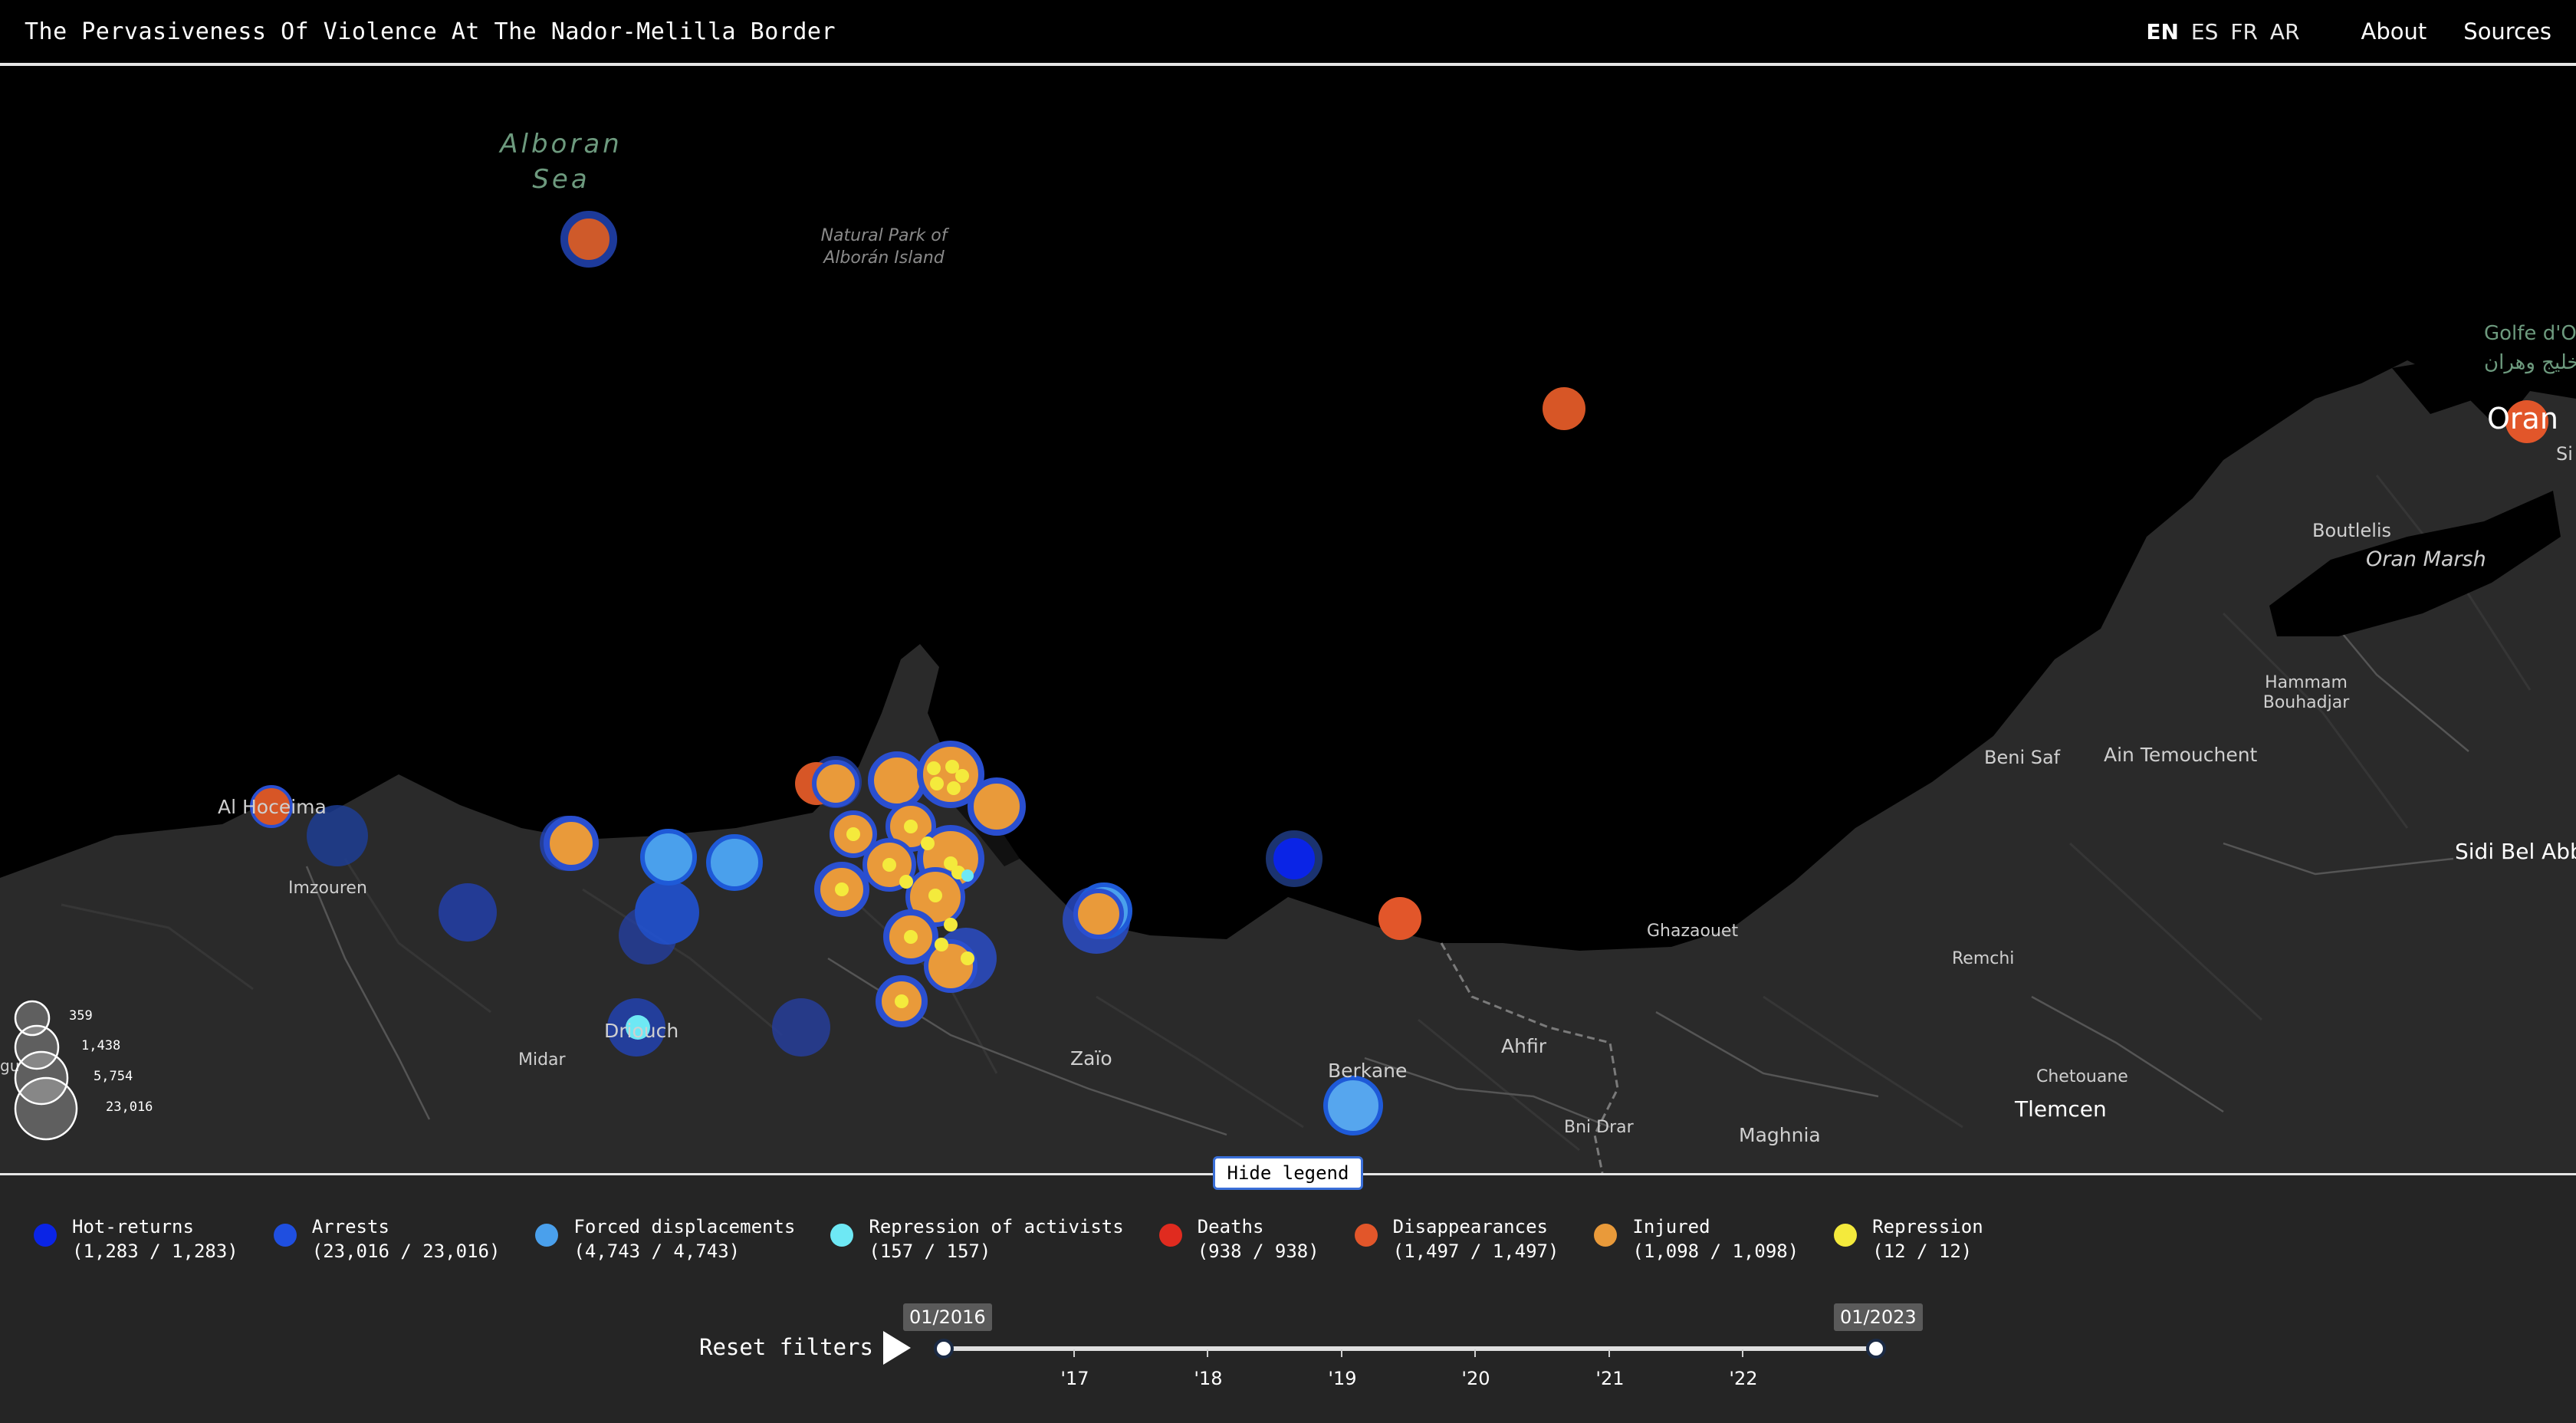  Describe the element at coordinates (1074, 1378) in the screenshot. I see `tick-label: '17` at that location.